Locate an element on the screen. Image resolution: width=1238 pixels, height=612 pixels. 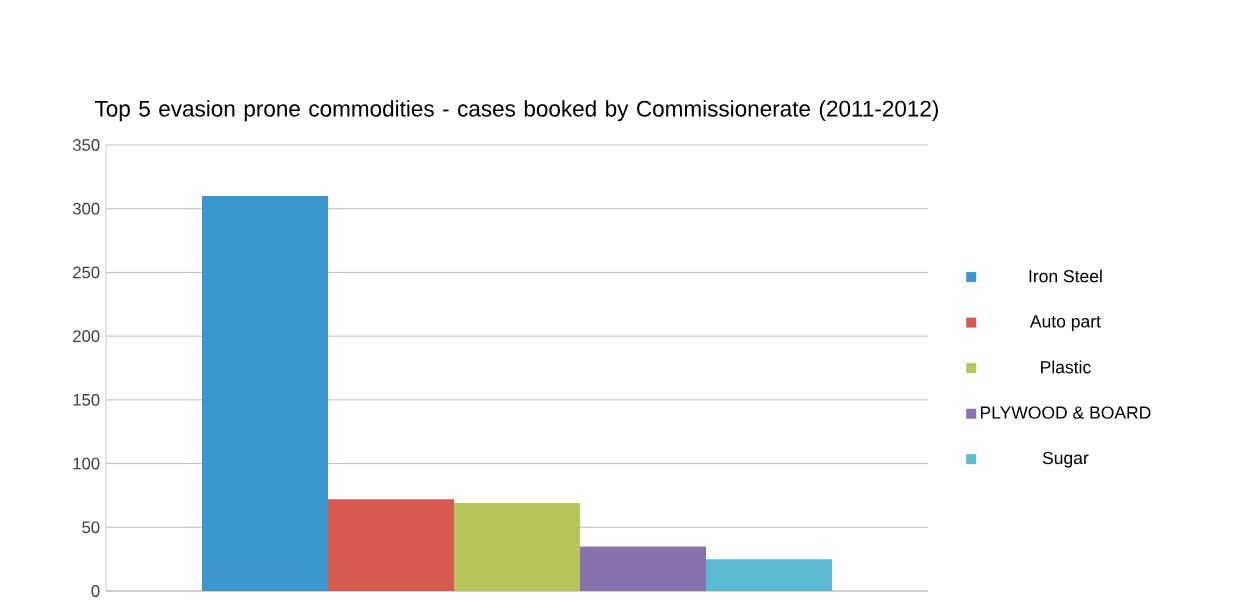
text: Plastic is located at coordinates (1066, 367).